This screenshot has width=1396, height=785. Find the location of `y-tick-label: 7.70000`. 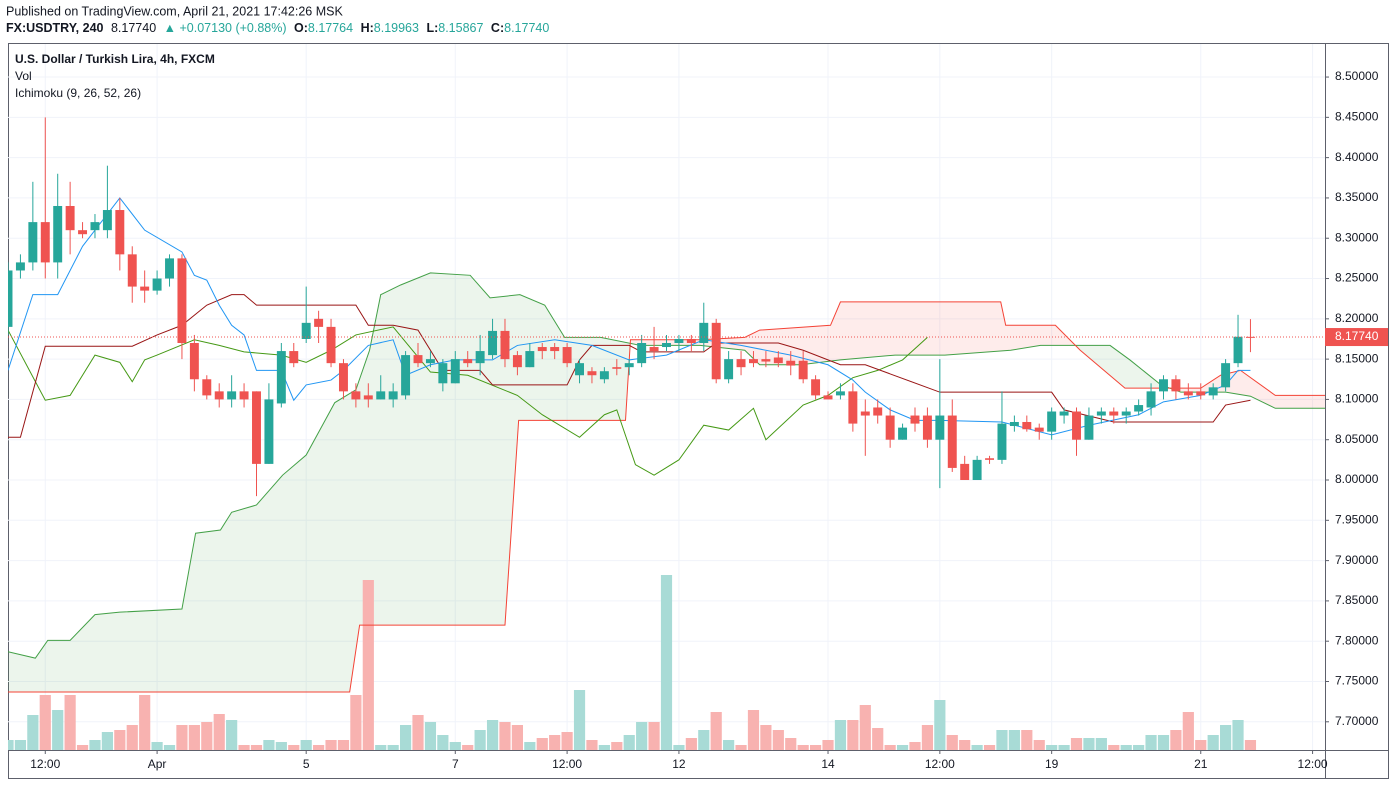

y-tick-label: 7.70000 is located at coordinates (1357, 721).